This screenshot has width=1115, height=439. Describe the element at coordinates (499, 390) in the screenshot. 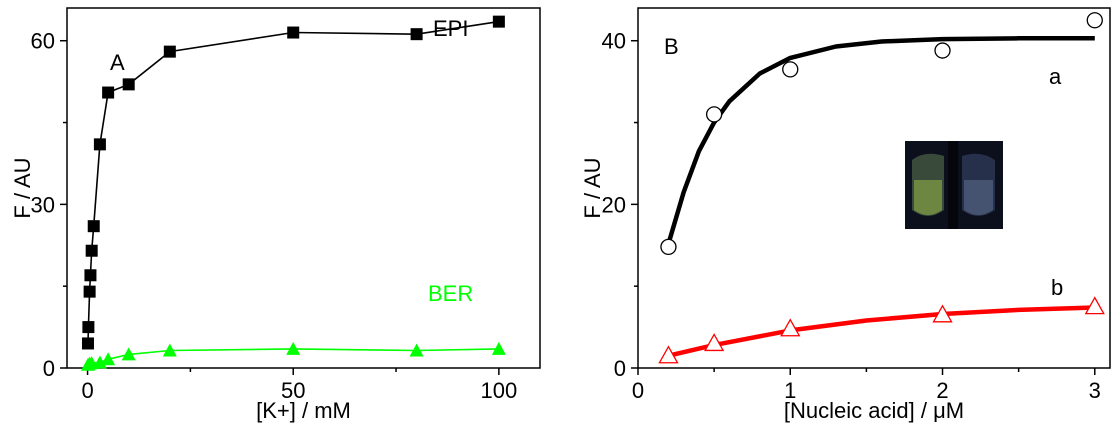

I see `x-tick-label: 100` at that location.